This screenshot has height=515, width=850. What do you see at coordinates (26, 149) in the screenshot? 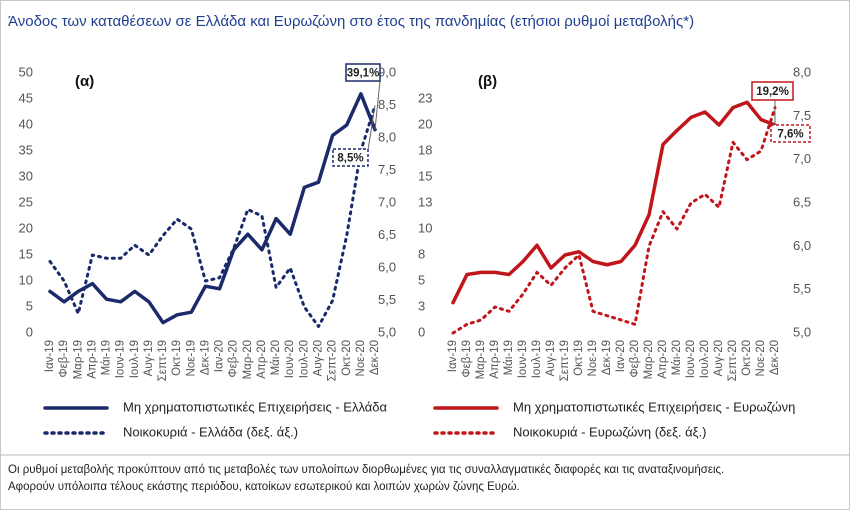
I see `y-tick-label: 35` at bounding box center [26, 149].